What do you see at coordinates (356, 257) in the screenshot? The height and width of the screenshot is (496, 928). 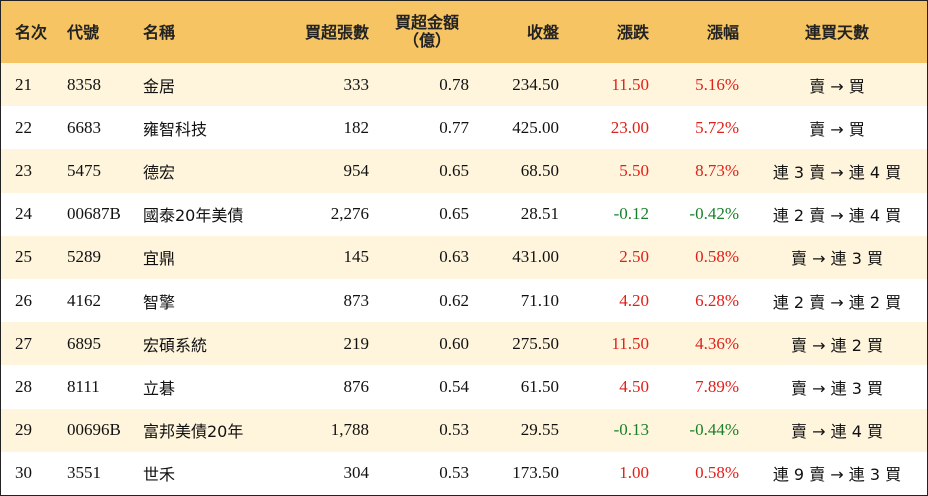 I see `cell-net-buy-shares: 145` at bounding box center [356, 257].